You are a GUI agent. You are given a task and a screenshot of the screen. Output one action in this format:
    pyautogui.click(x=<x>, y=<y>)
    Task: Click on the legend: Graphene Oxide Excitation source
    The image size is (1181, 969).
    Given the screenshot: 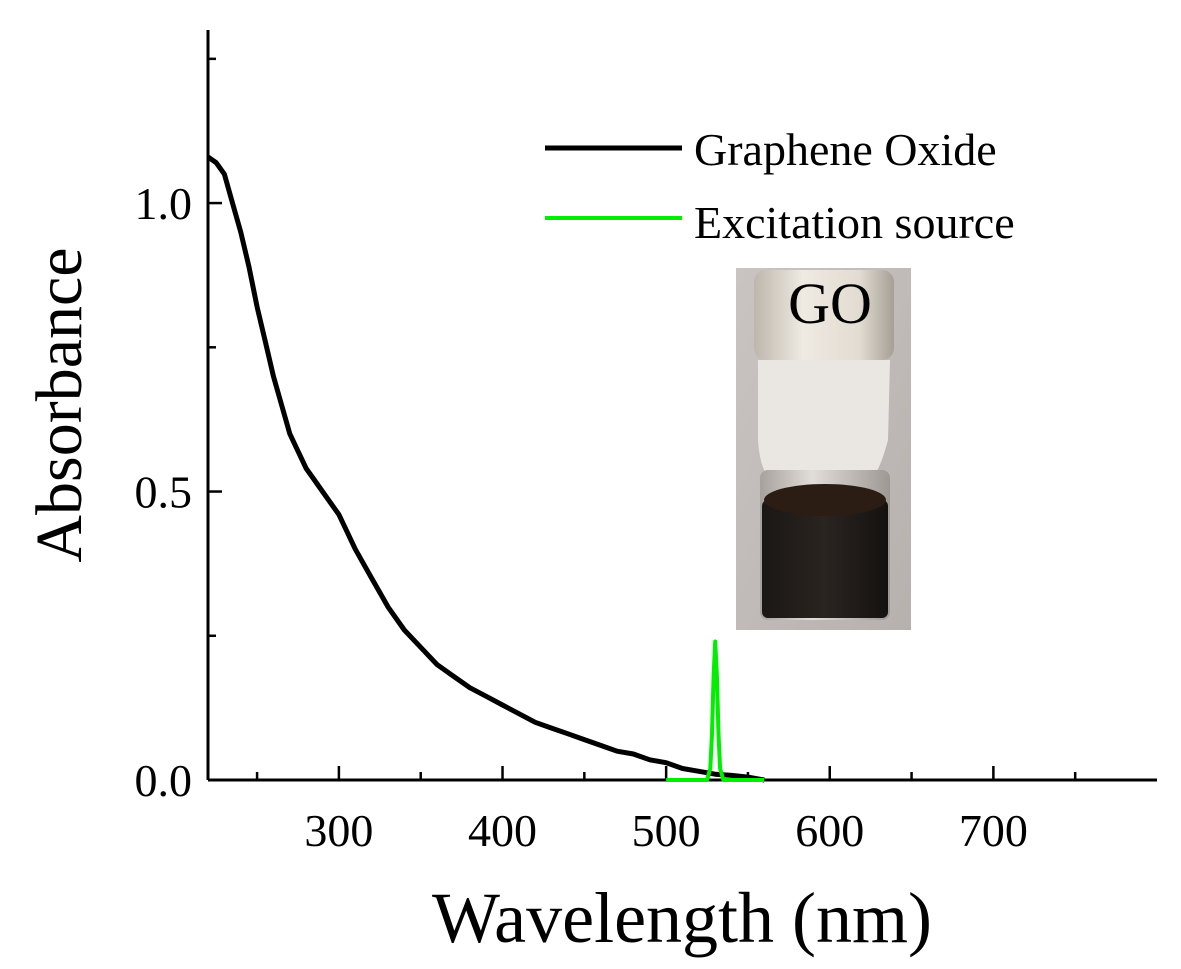 What is the action you would take?
    pyautogui.click(x=780, y=186)
    